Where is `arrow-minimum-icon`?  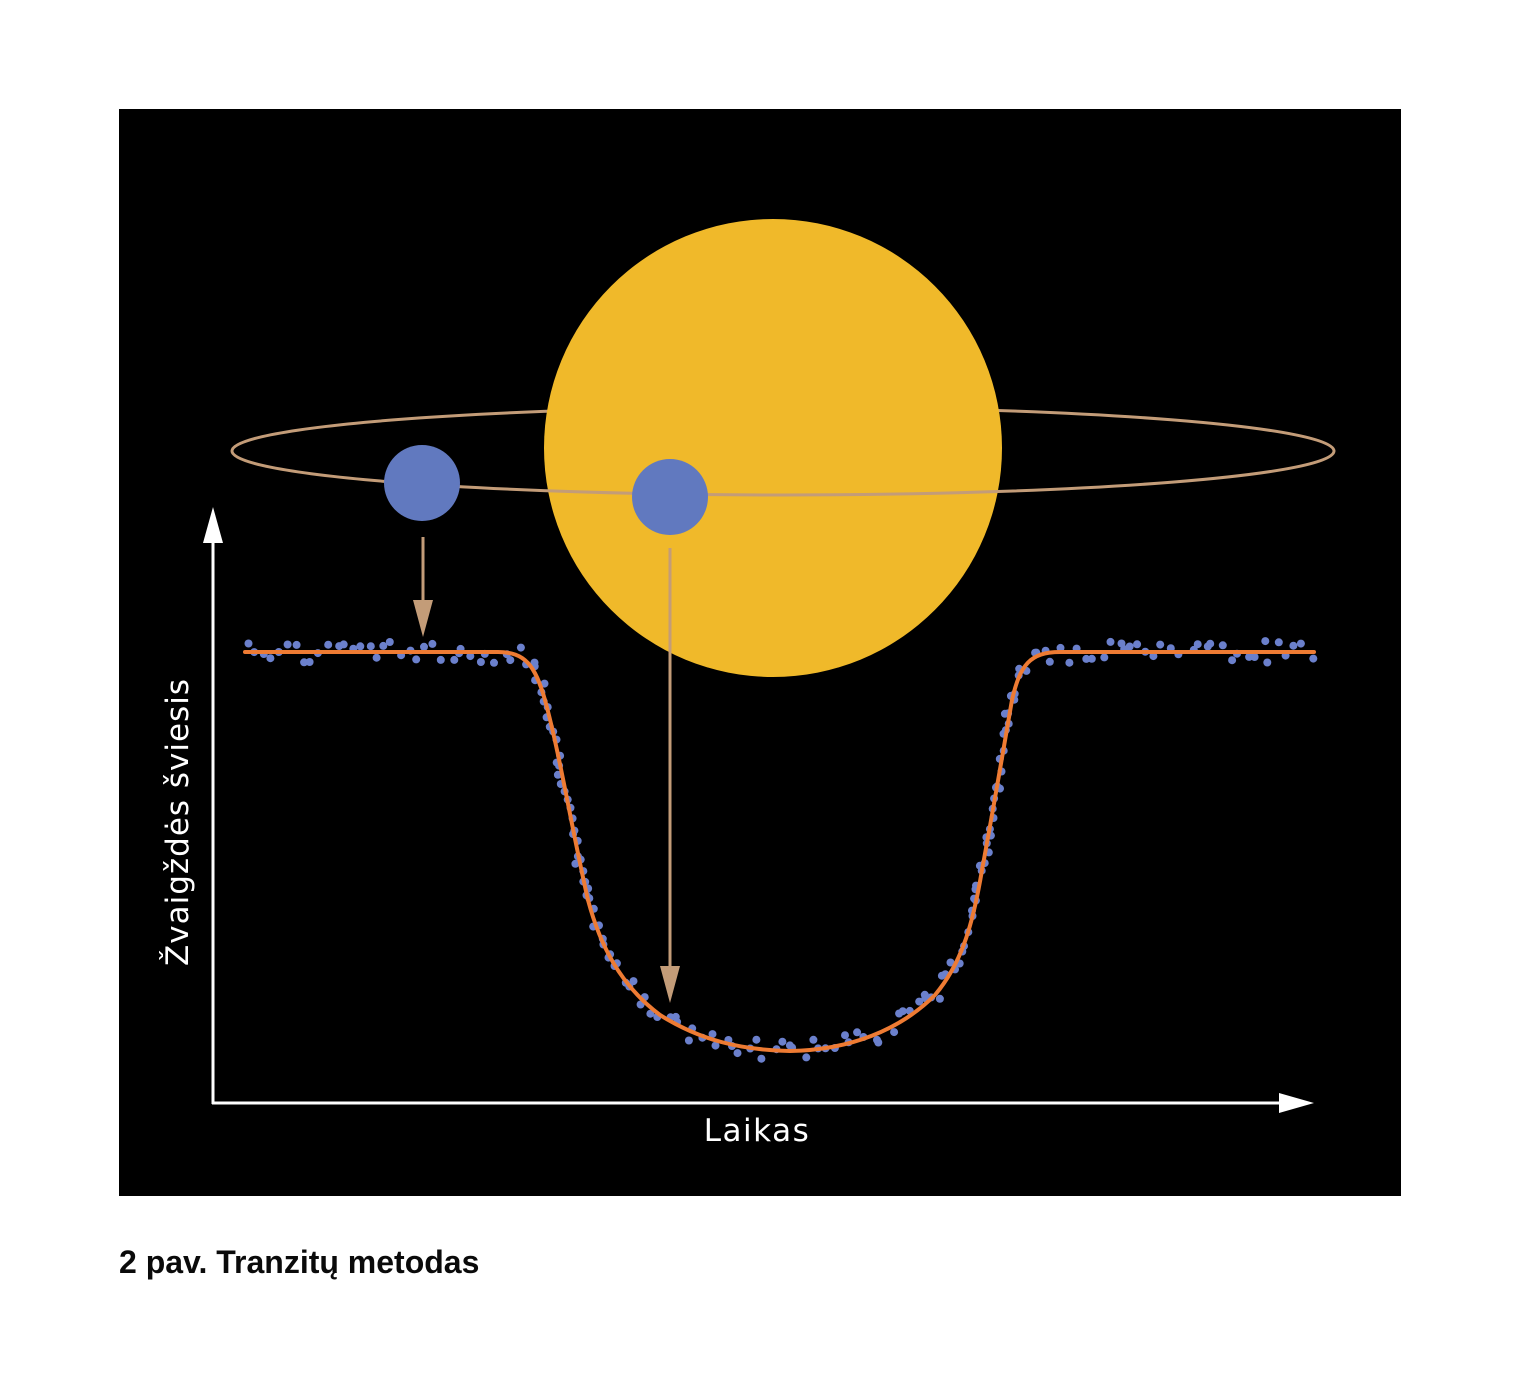
arrow-minimum-icon is located at coordinates (670, 775).